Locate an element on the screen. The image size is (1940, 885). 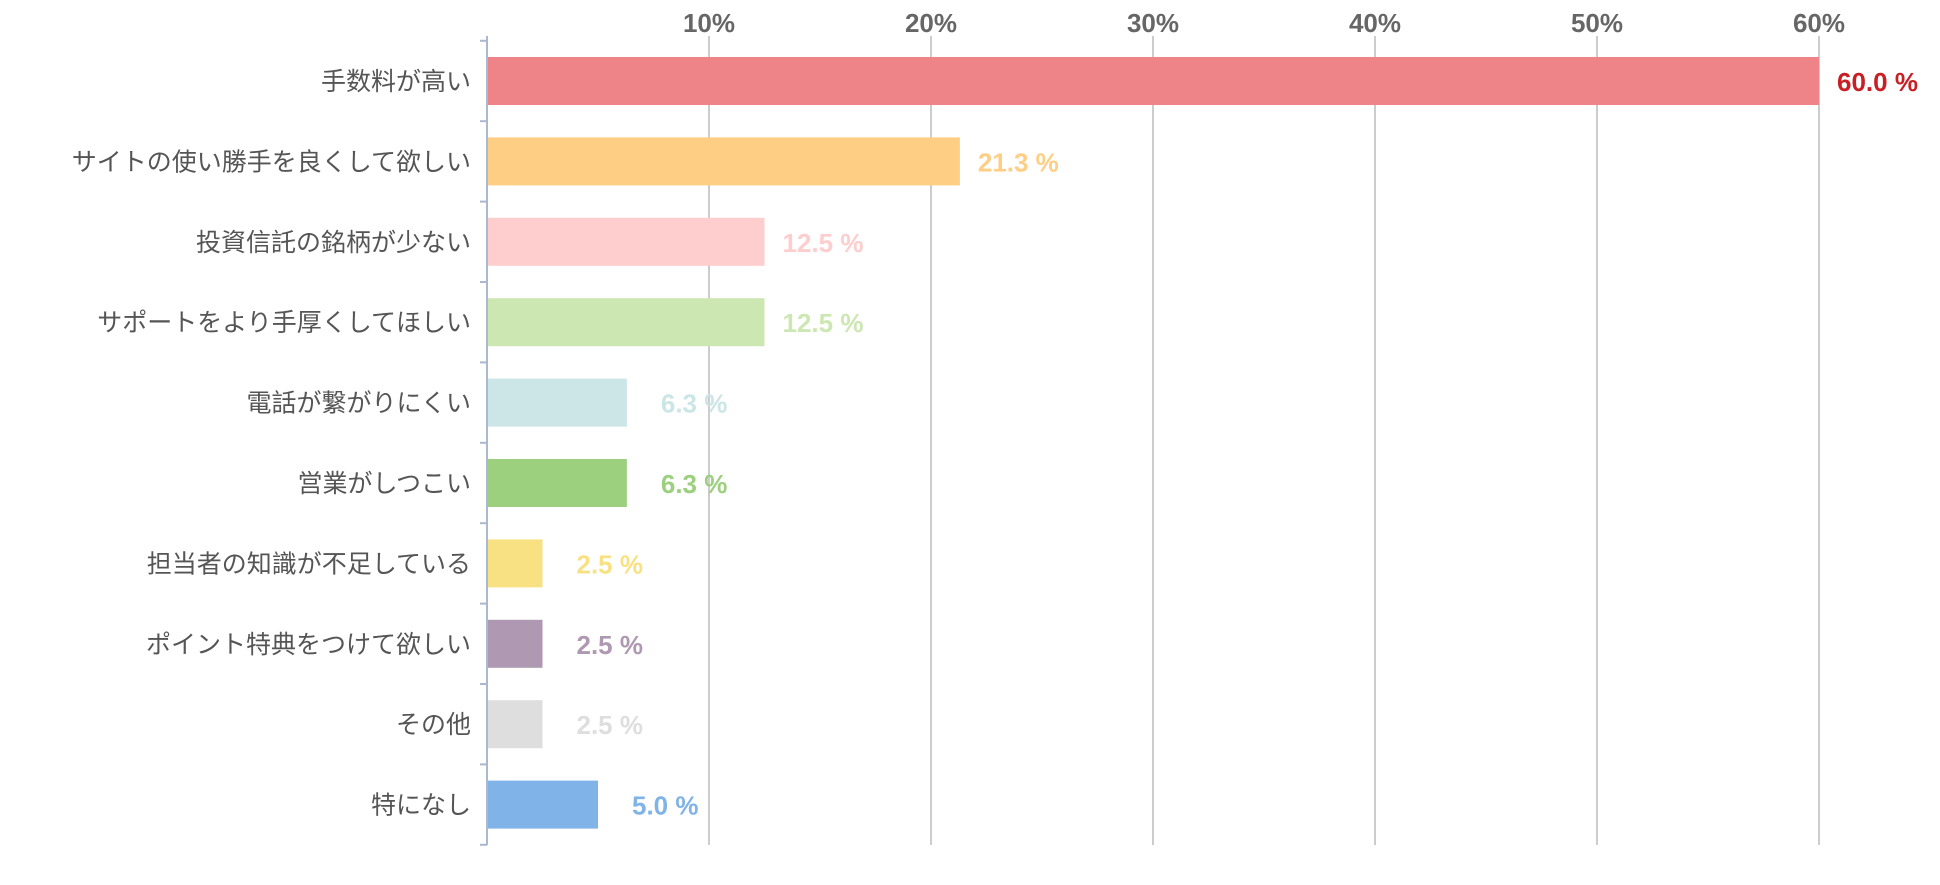
category-label: 営業がしつこい is located at coordinates (384, 483).